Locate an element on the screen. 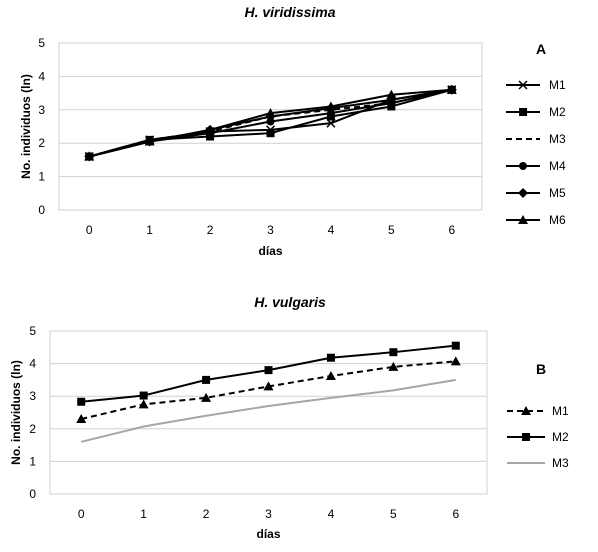 The image size is (598, 552). series-m2 is located at coordinates (268, 373).